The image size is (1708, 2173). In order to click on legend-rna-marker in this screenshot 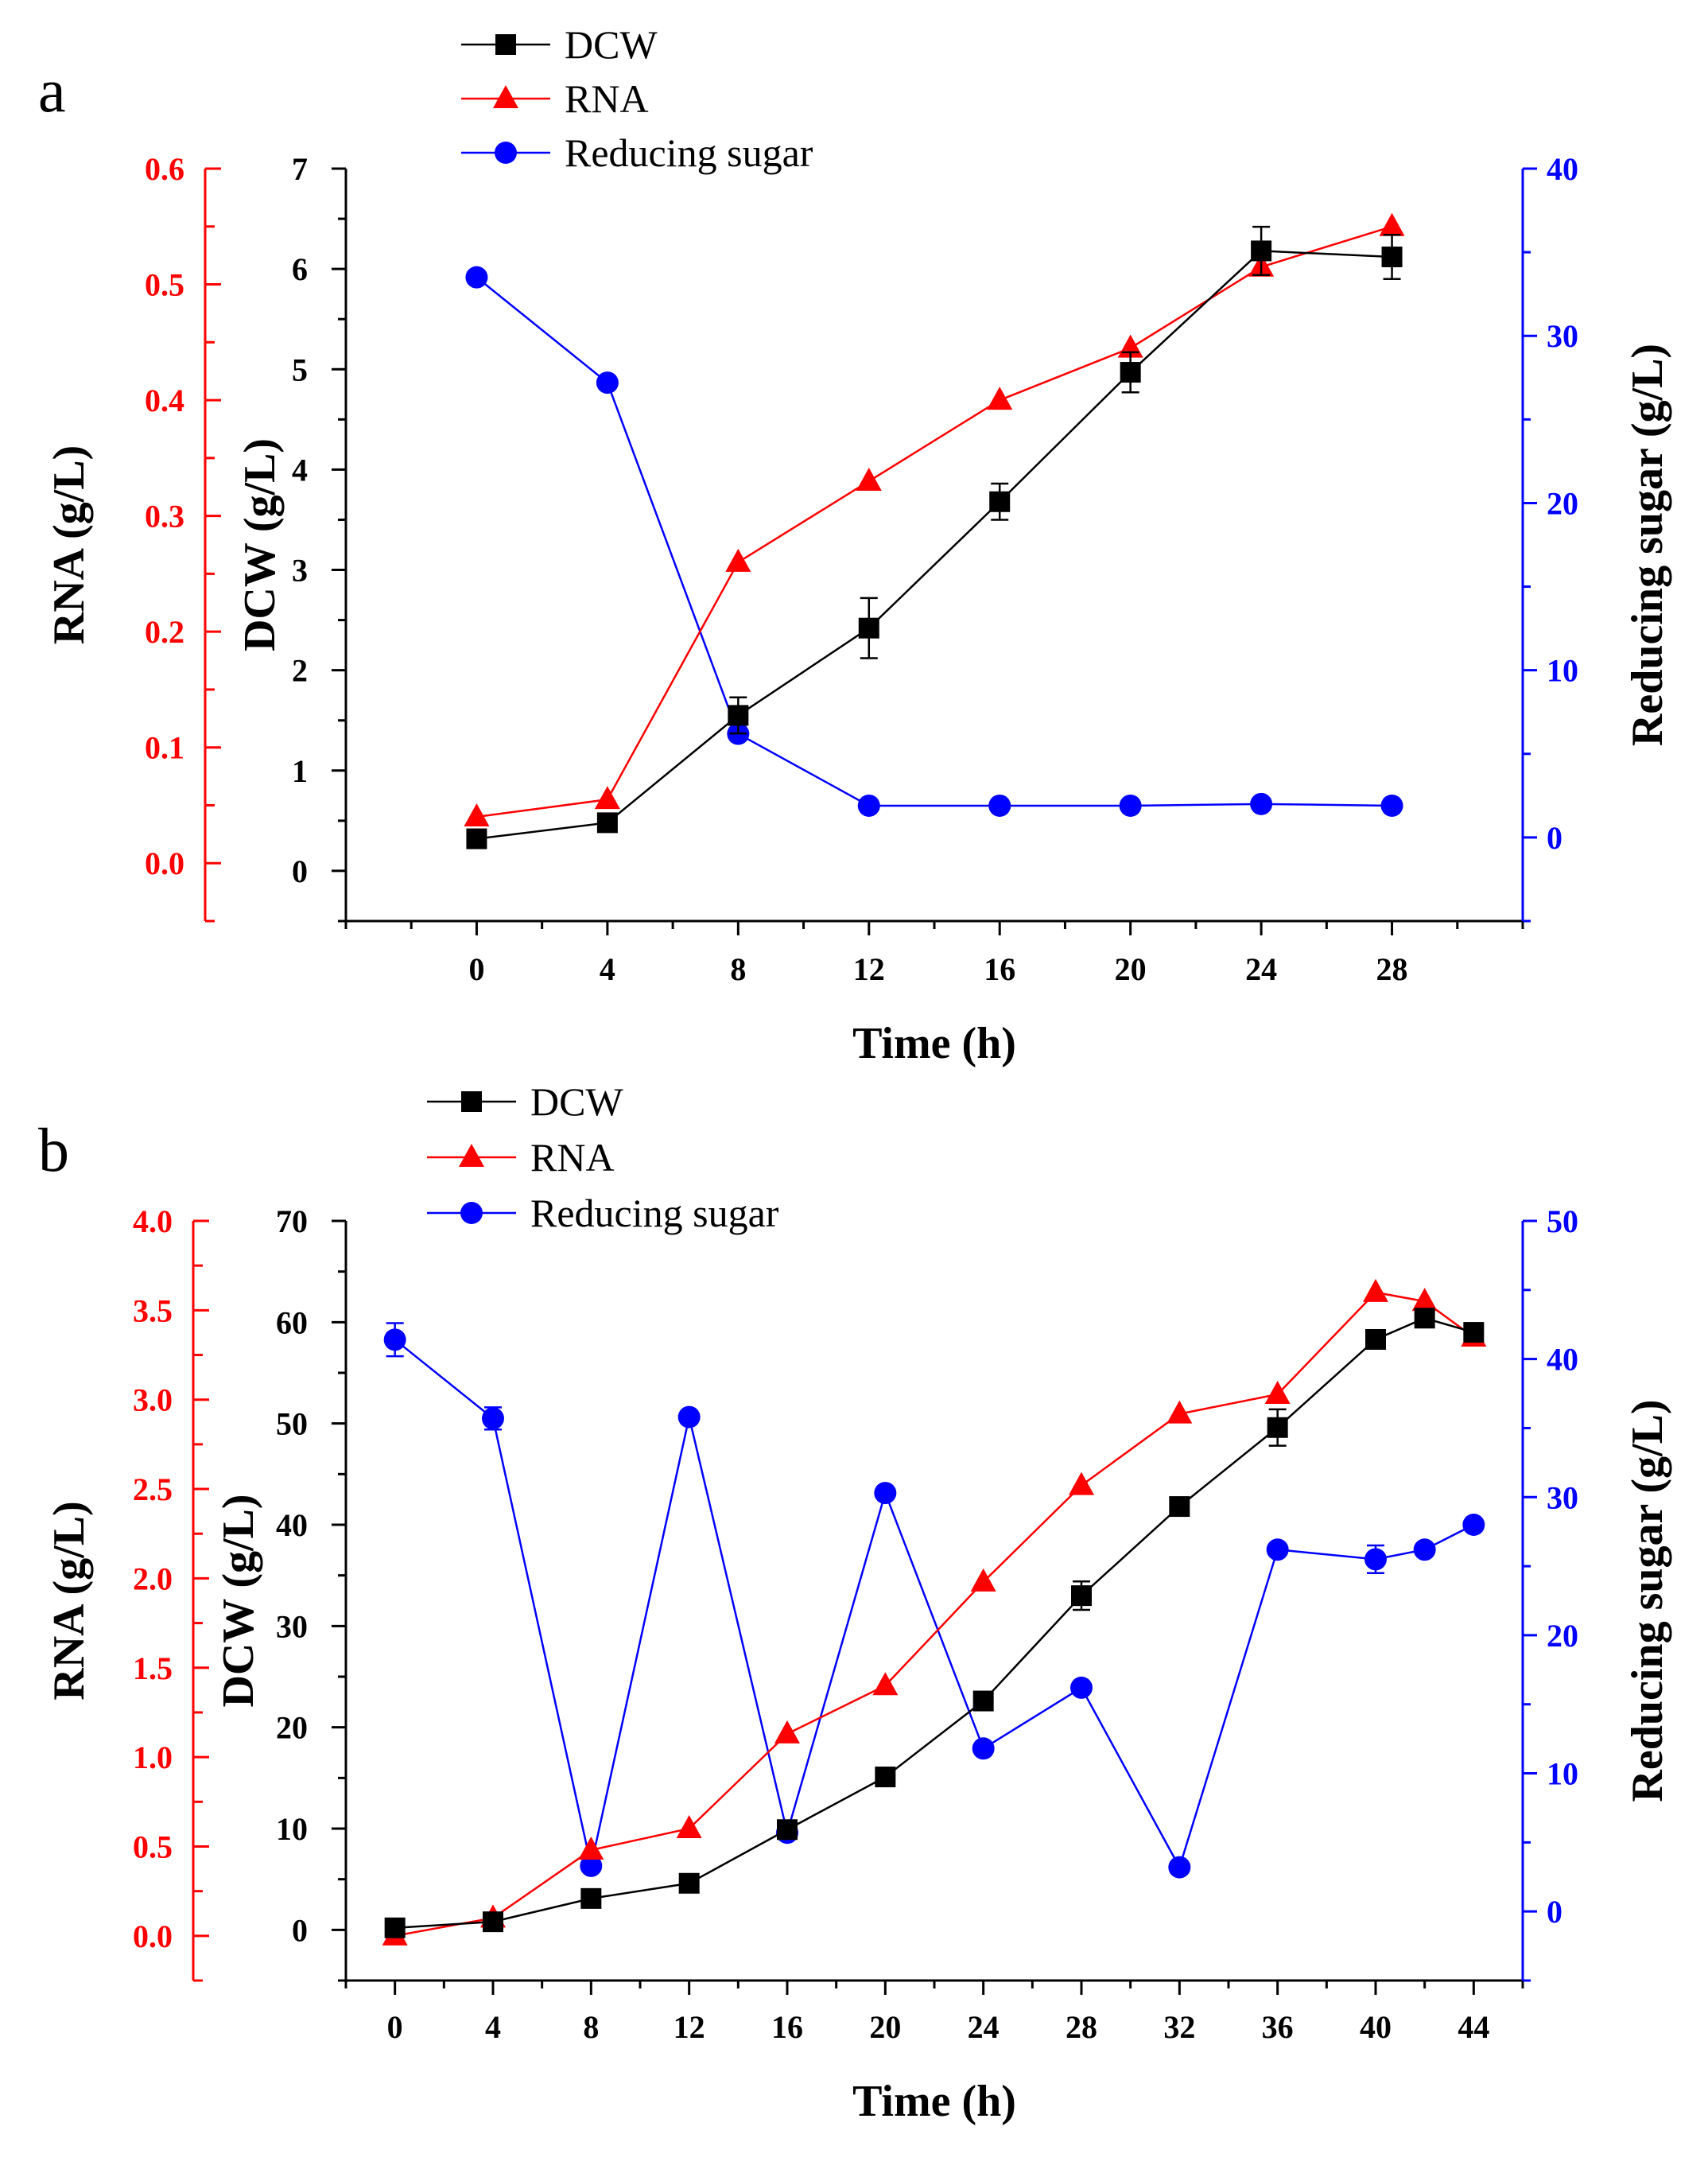, I will do `click(471, 1155)`.